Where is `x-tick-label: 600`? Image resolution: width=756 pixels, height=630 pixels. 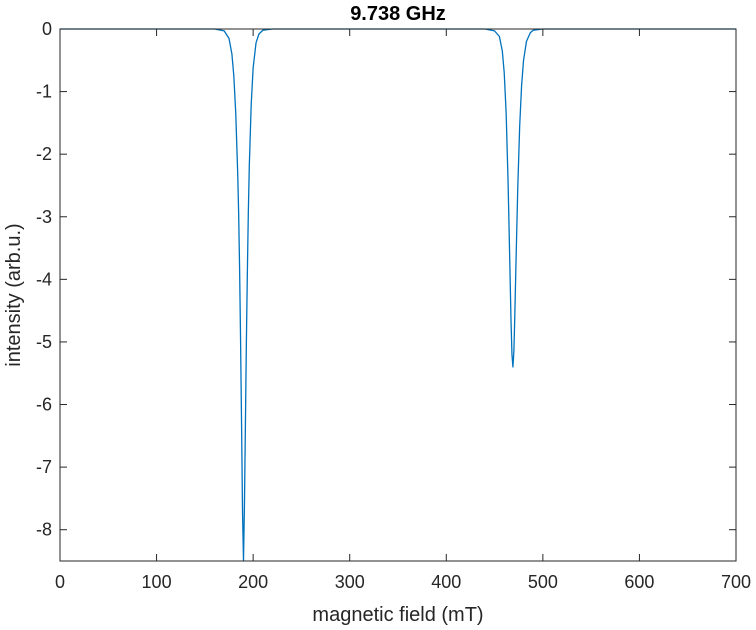
x-tick-label: 600 is located at coordinates (639, 582).